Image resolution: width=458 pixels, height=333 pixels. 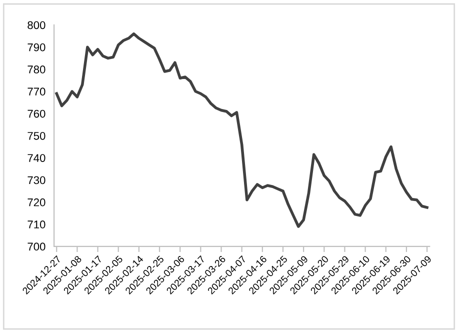 What do you see at coordinates (37, 202) in the screenshot?
I see `y-tick-label: 720` at bounding box center [37, 202].